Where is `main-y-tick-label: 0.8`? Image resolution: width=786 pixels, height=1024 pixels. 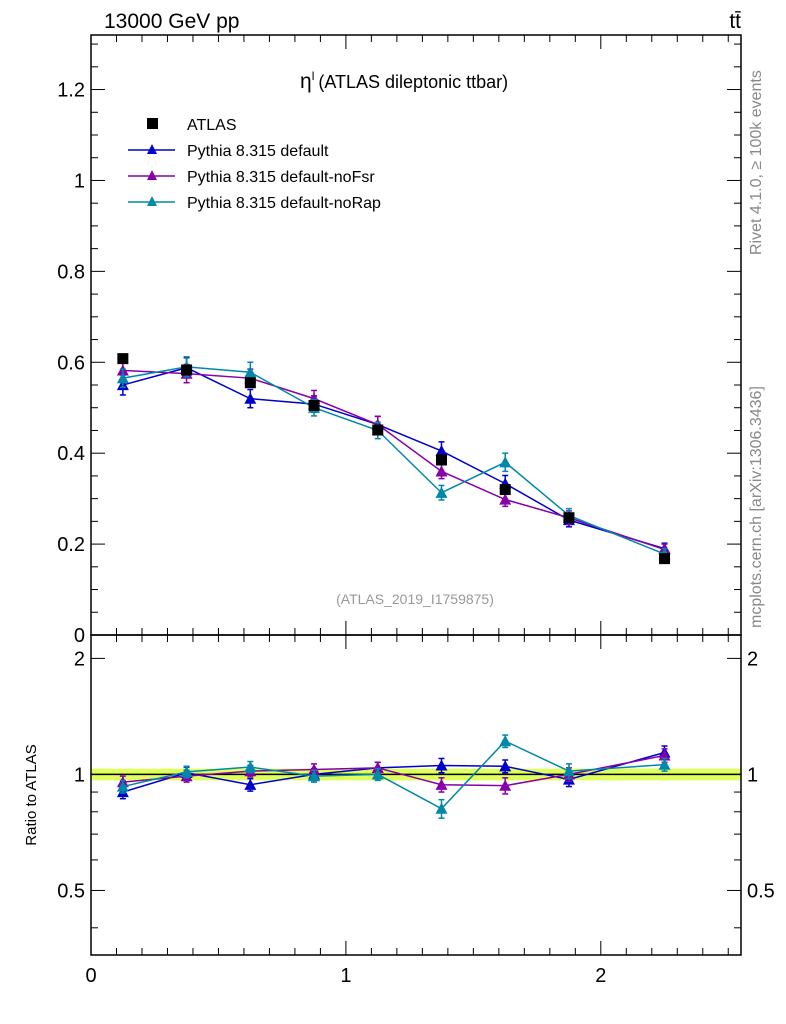
main-y-tick-label: 0.8 is located at coordinates (71, 272).